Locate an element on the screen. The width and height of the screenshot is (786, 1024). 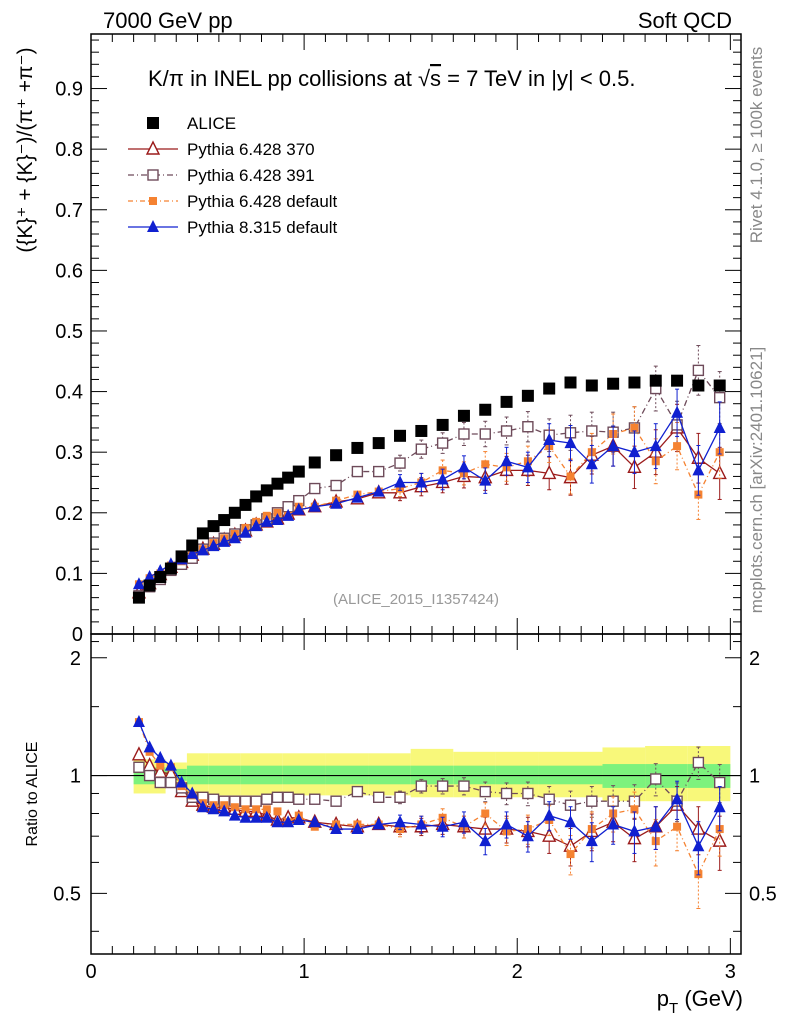
legend-label-p391: Pythia 6.428 391 is located at coordinates (251, 175).